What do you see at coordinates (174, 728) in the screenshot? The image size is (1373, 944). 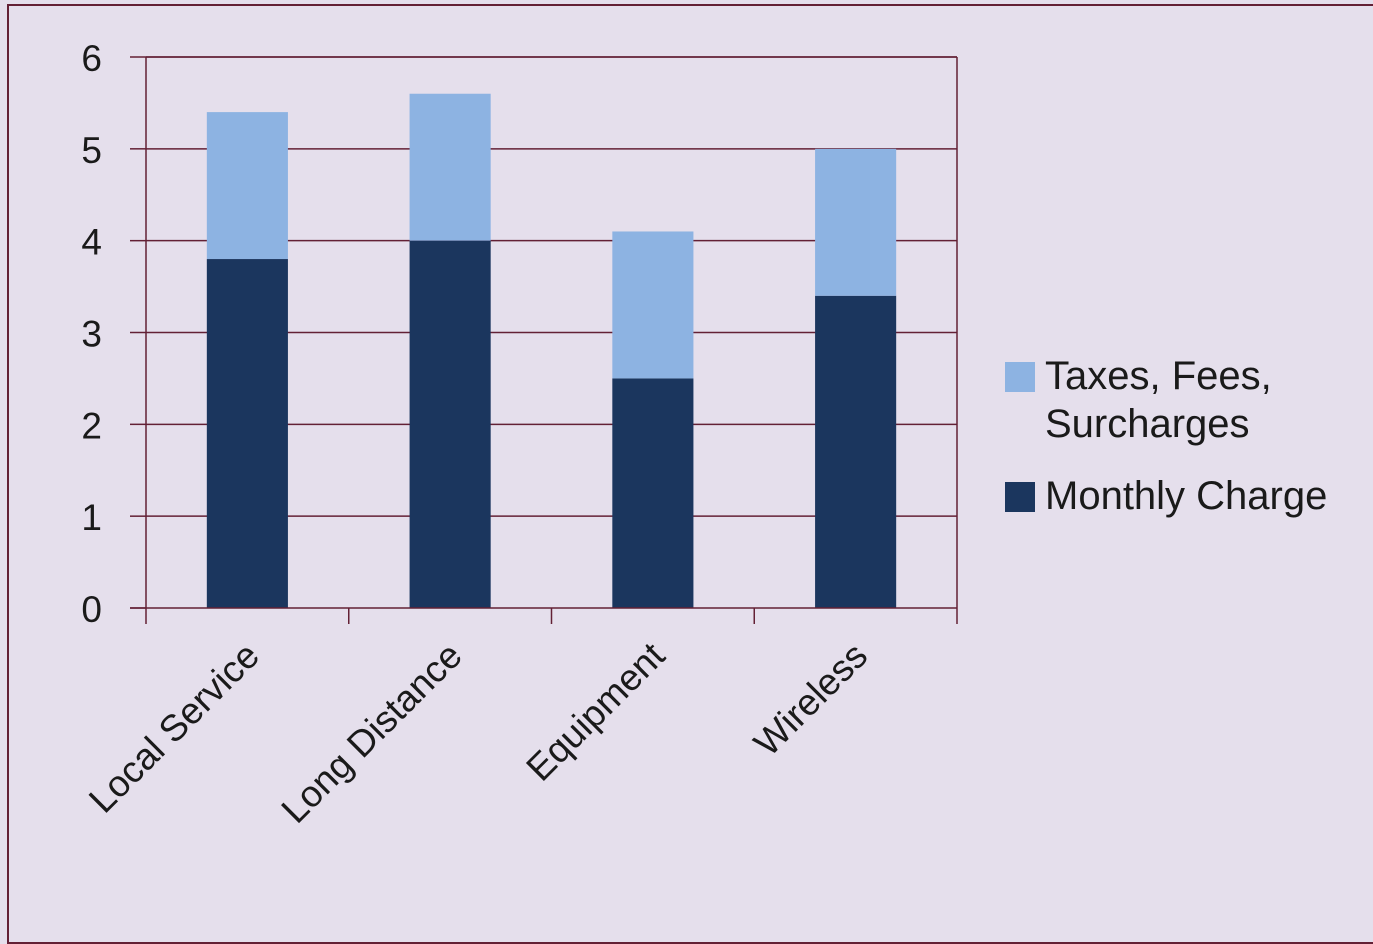 I see `x-tick-label: Local Service` at bounding box center [174, 728].